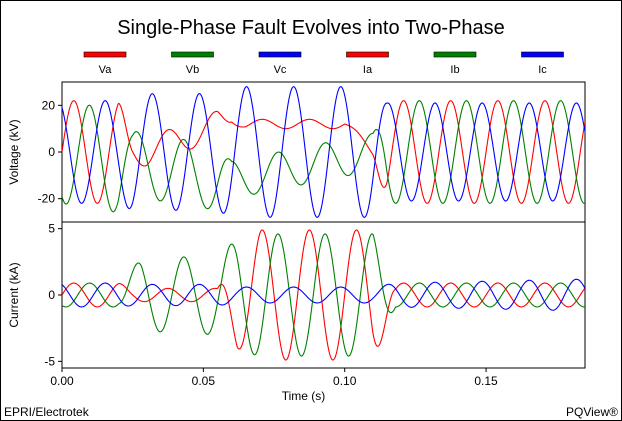 The width and height of the screenshot is (622, 421). I want to click on y-axis-label-1: Voltage (kV), so click(14, 151).